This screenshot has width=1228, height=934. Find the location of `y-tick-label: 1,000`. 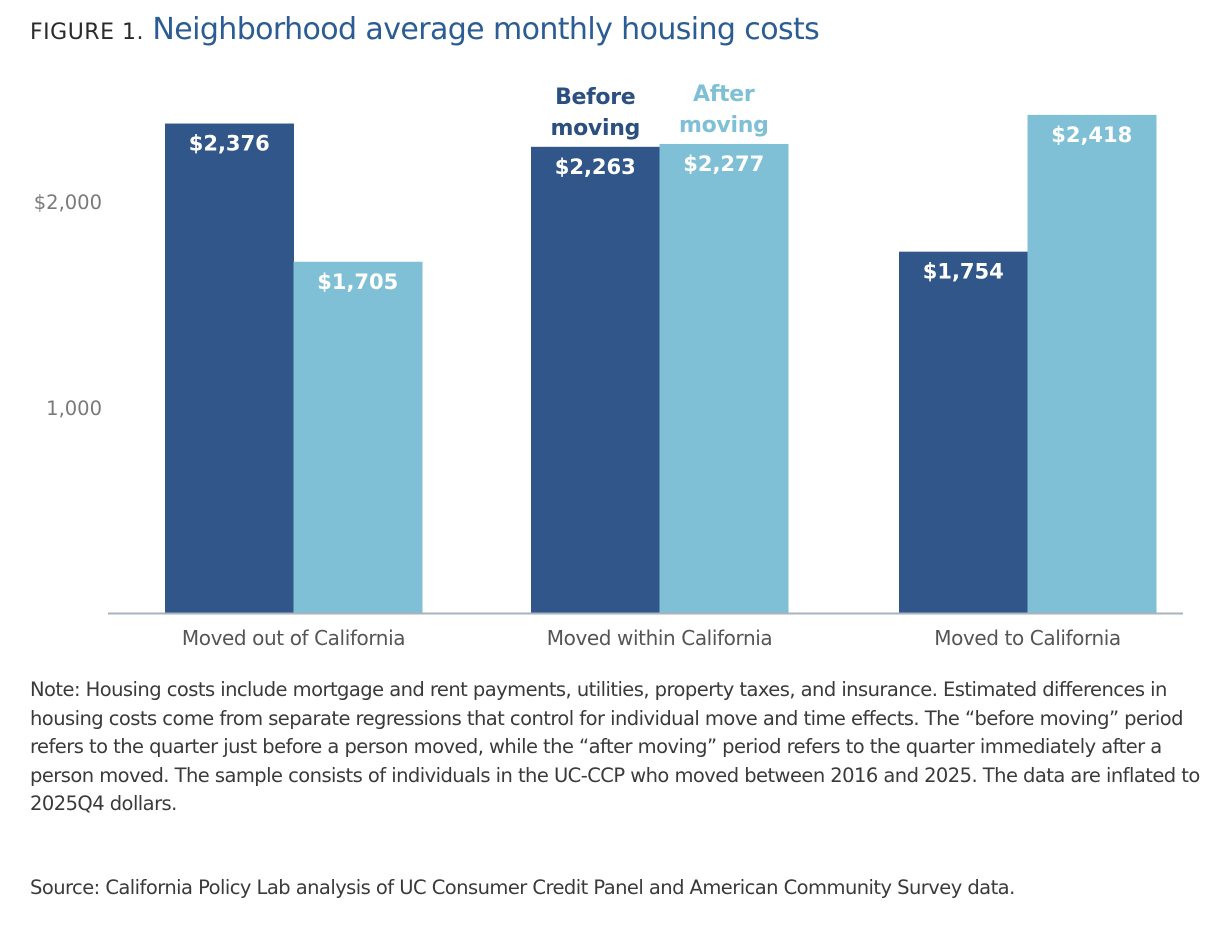

y-tick-label: 1,000 is located at coordinates (74, 408).